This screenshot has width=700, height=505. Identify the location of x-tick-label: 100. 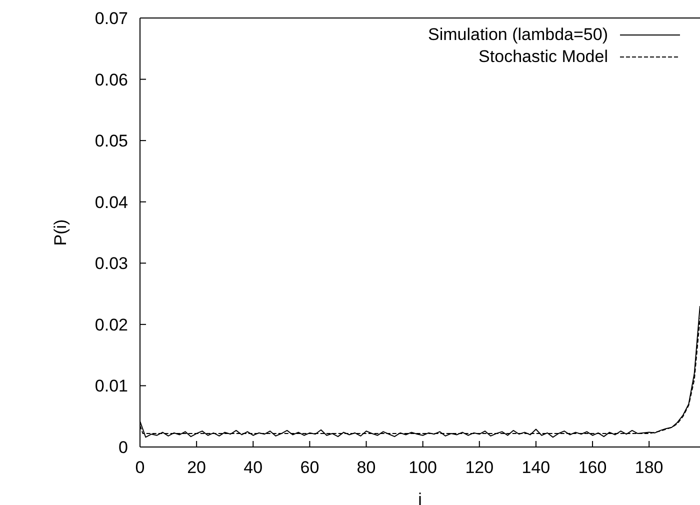
(423, 468).